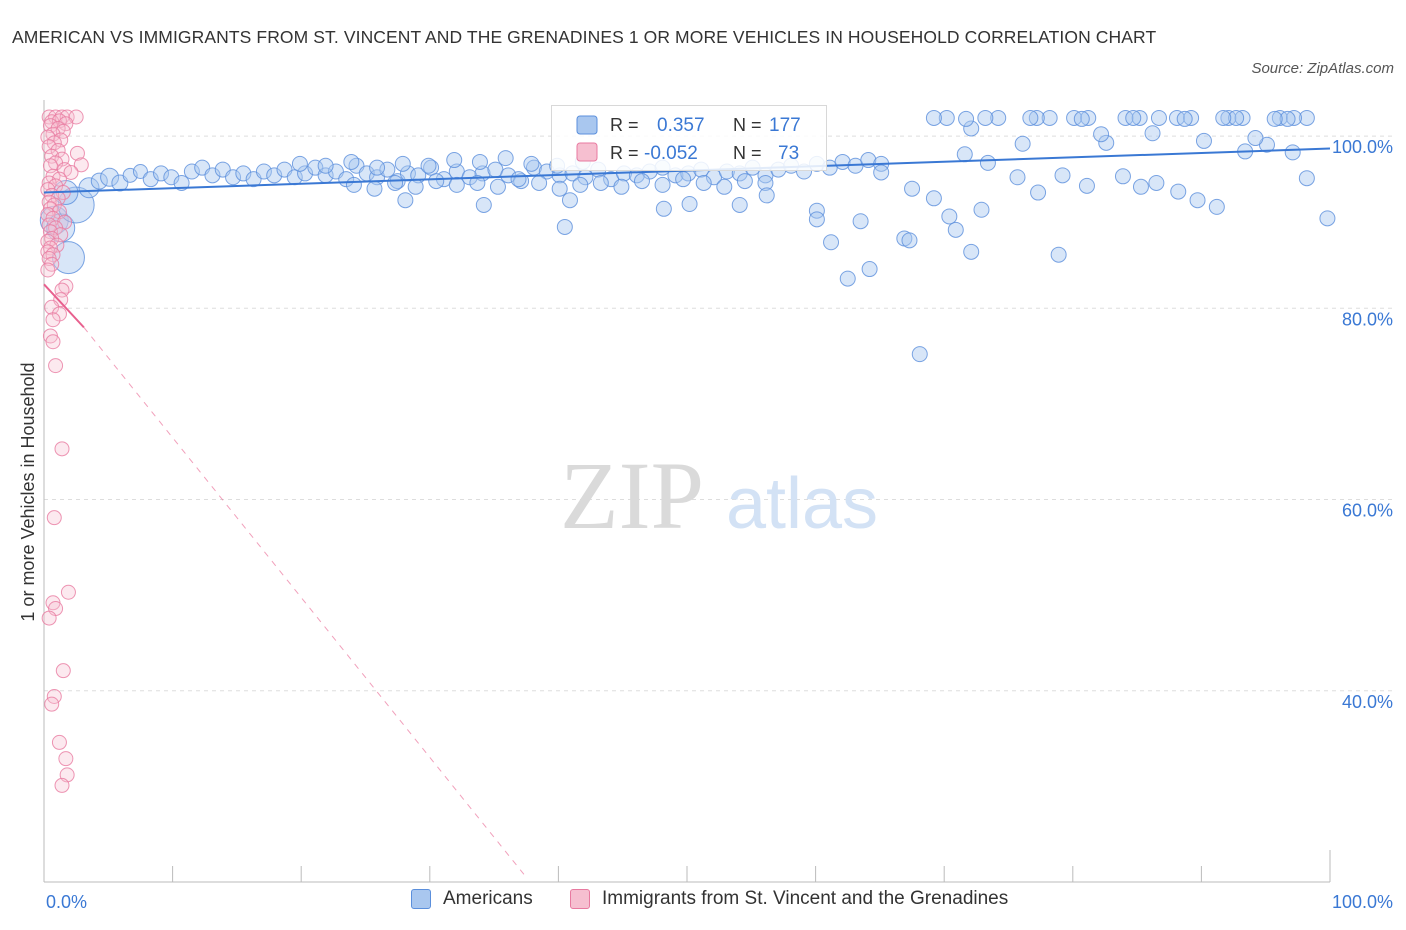  I want to click on legend-swatch-americans, so click(587, 125).